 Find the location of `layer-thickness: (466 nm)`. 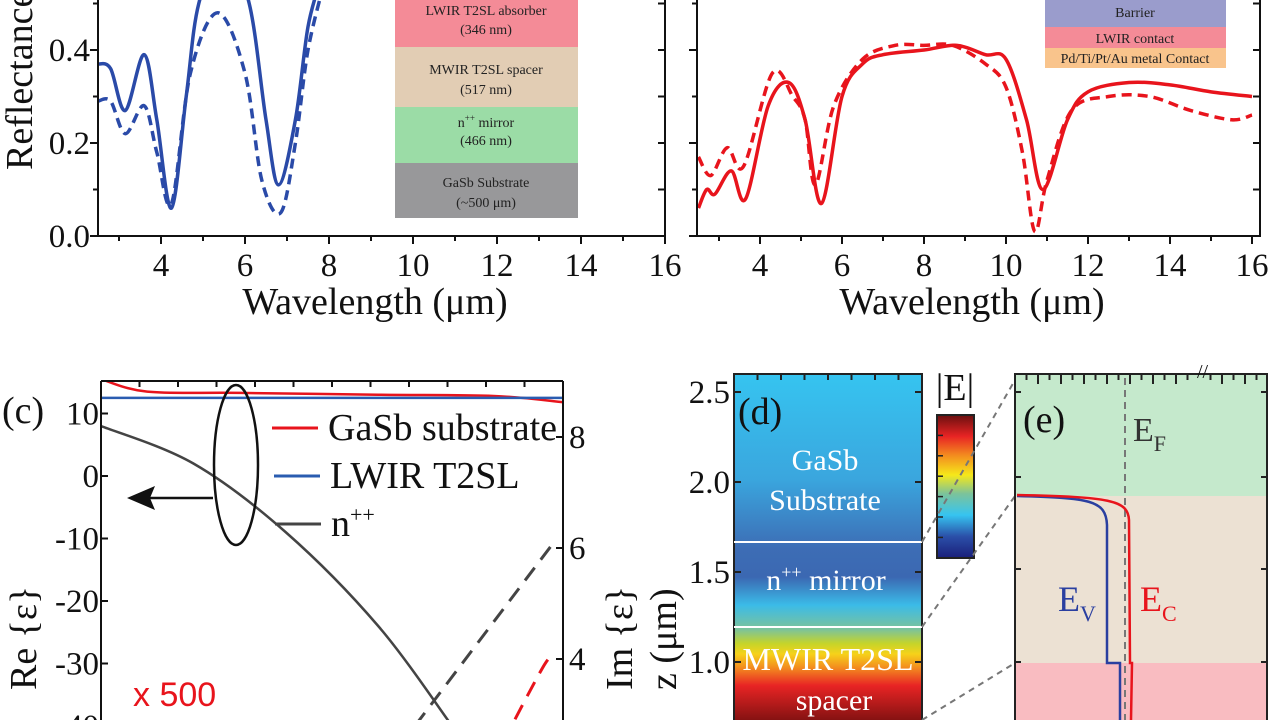

layer-thickness: (466 nm) is located at coordinates (486, 141).